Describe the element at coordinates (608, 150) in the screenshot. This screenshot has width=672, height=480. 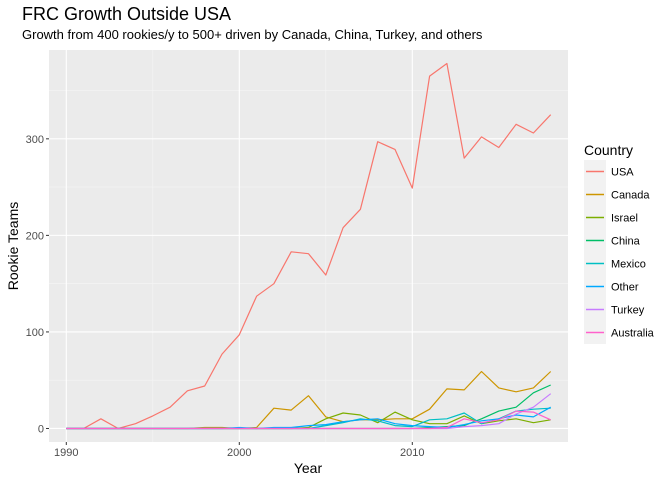
I see `legend-title: Country` at that location.